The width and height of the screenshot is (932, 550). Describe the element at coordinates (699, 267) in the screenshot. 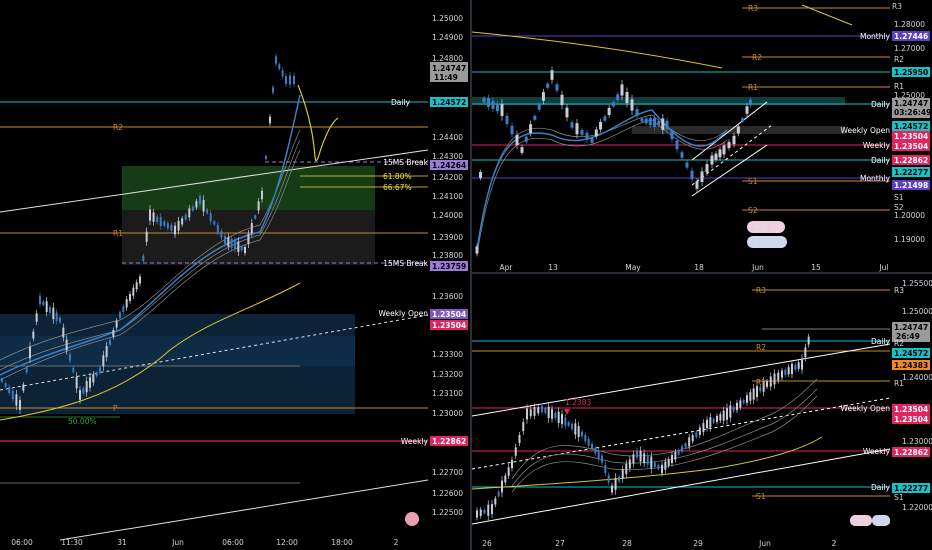

I see `time-tick: 18` at that location.